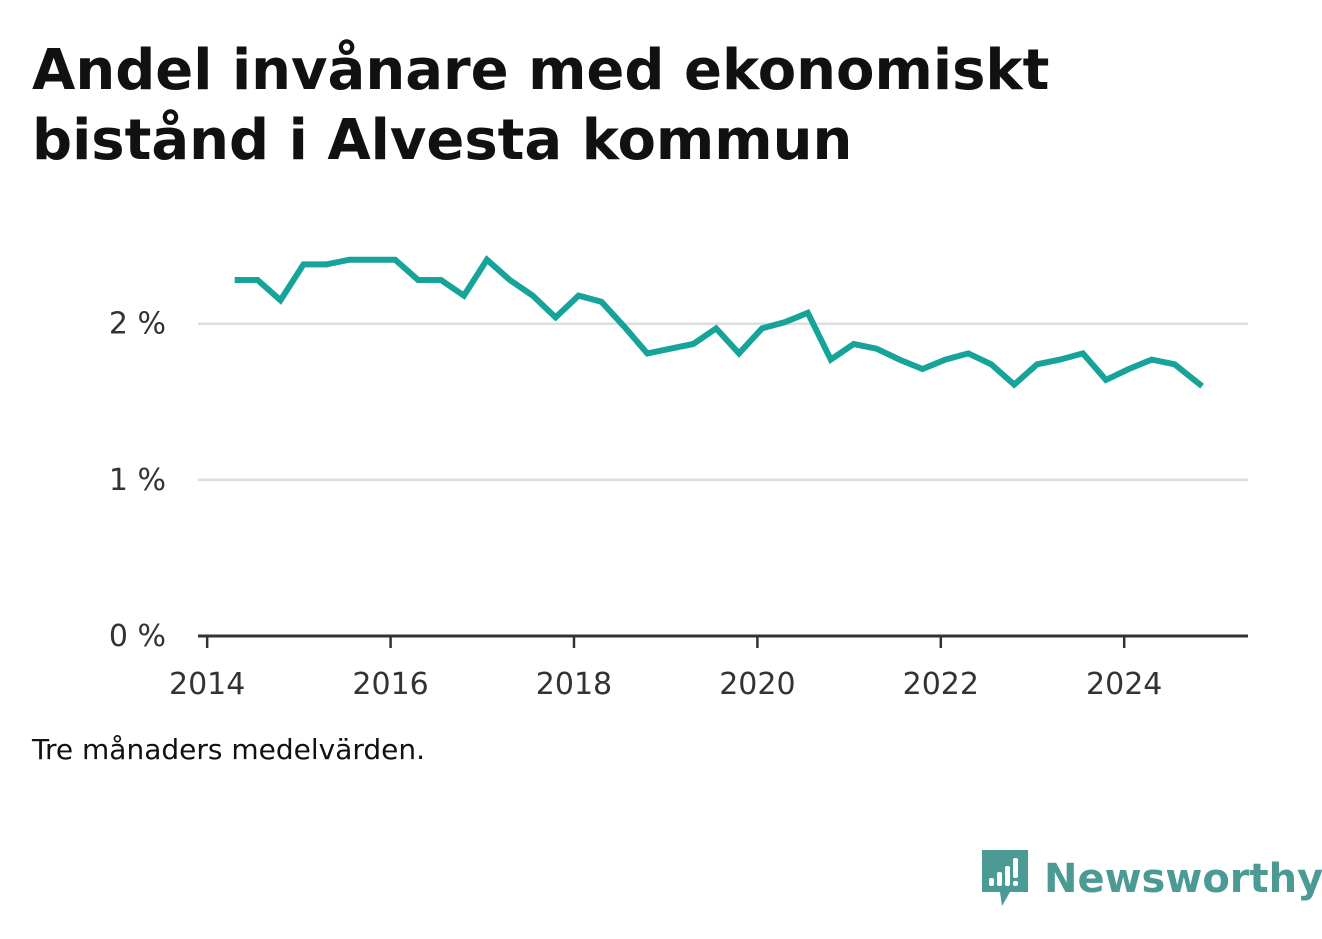  Describe the element at coordinates (723, 402) in the screenshot. I see `grid-lines` at that location.